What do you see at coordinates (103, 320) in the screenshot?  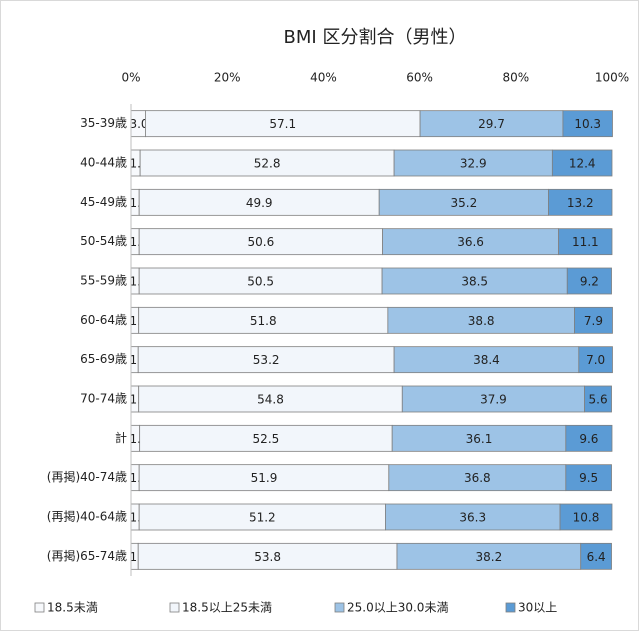 I see `y-tick-label: 60-64歳` at bounding box center [103, 320].